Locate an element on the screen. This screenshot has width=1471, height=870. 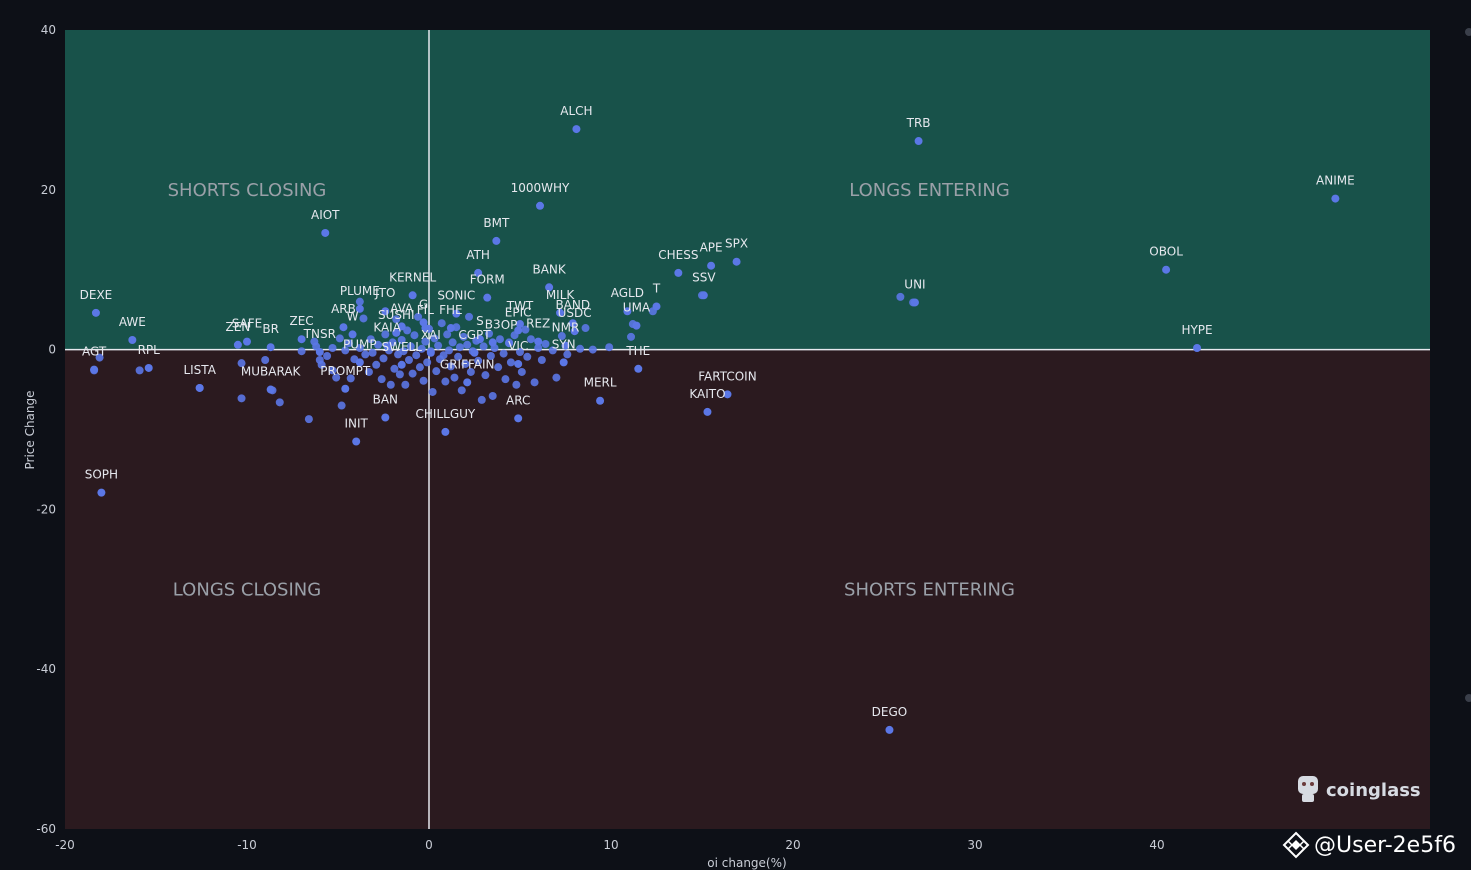
scatter-point-fil is located at coordinates (425, 328).